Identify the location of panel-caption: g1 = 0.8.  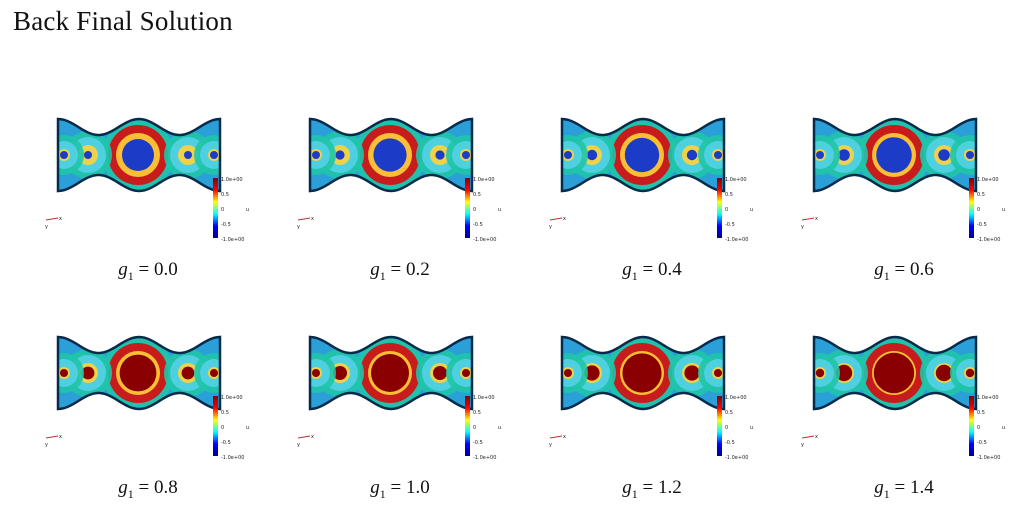
(148, 489).